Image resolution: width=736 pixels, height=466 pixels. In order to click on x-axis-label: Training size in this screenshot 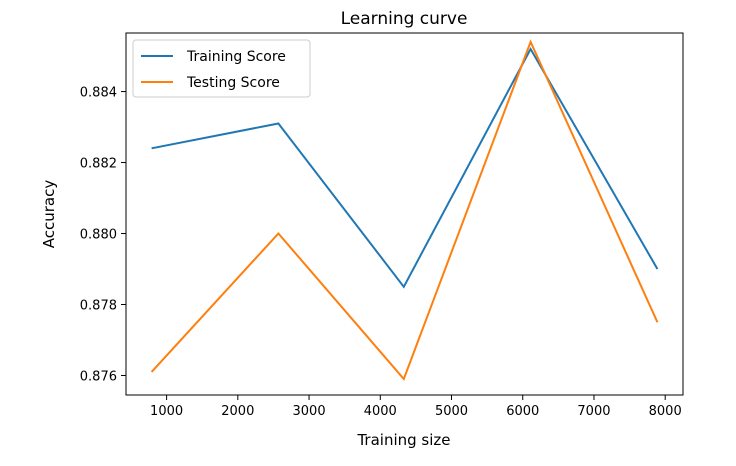, I will do `click(403, 440)`.